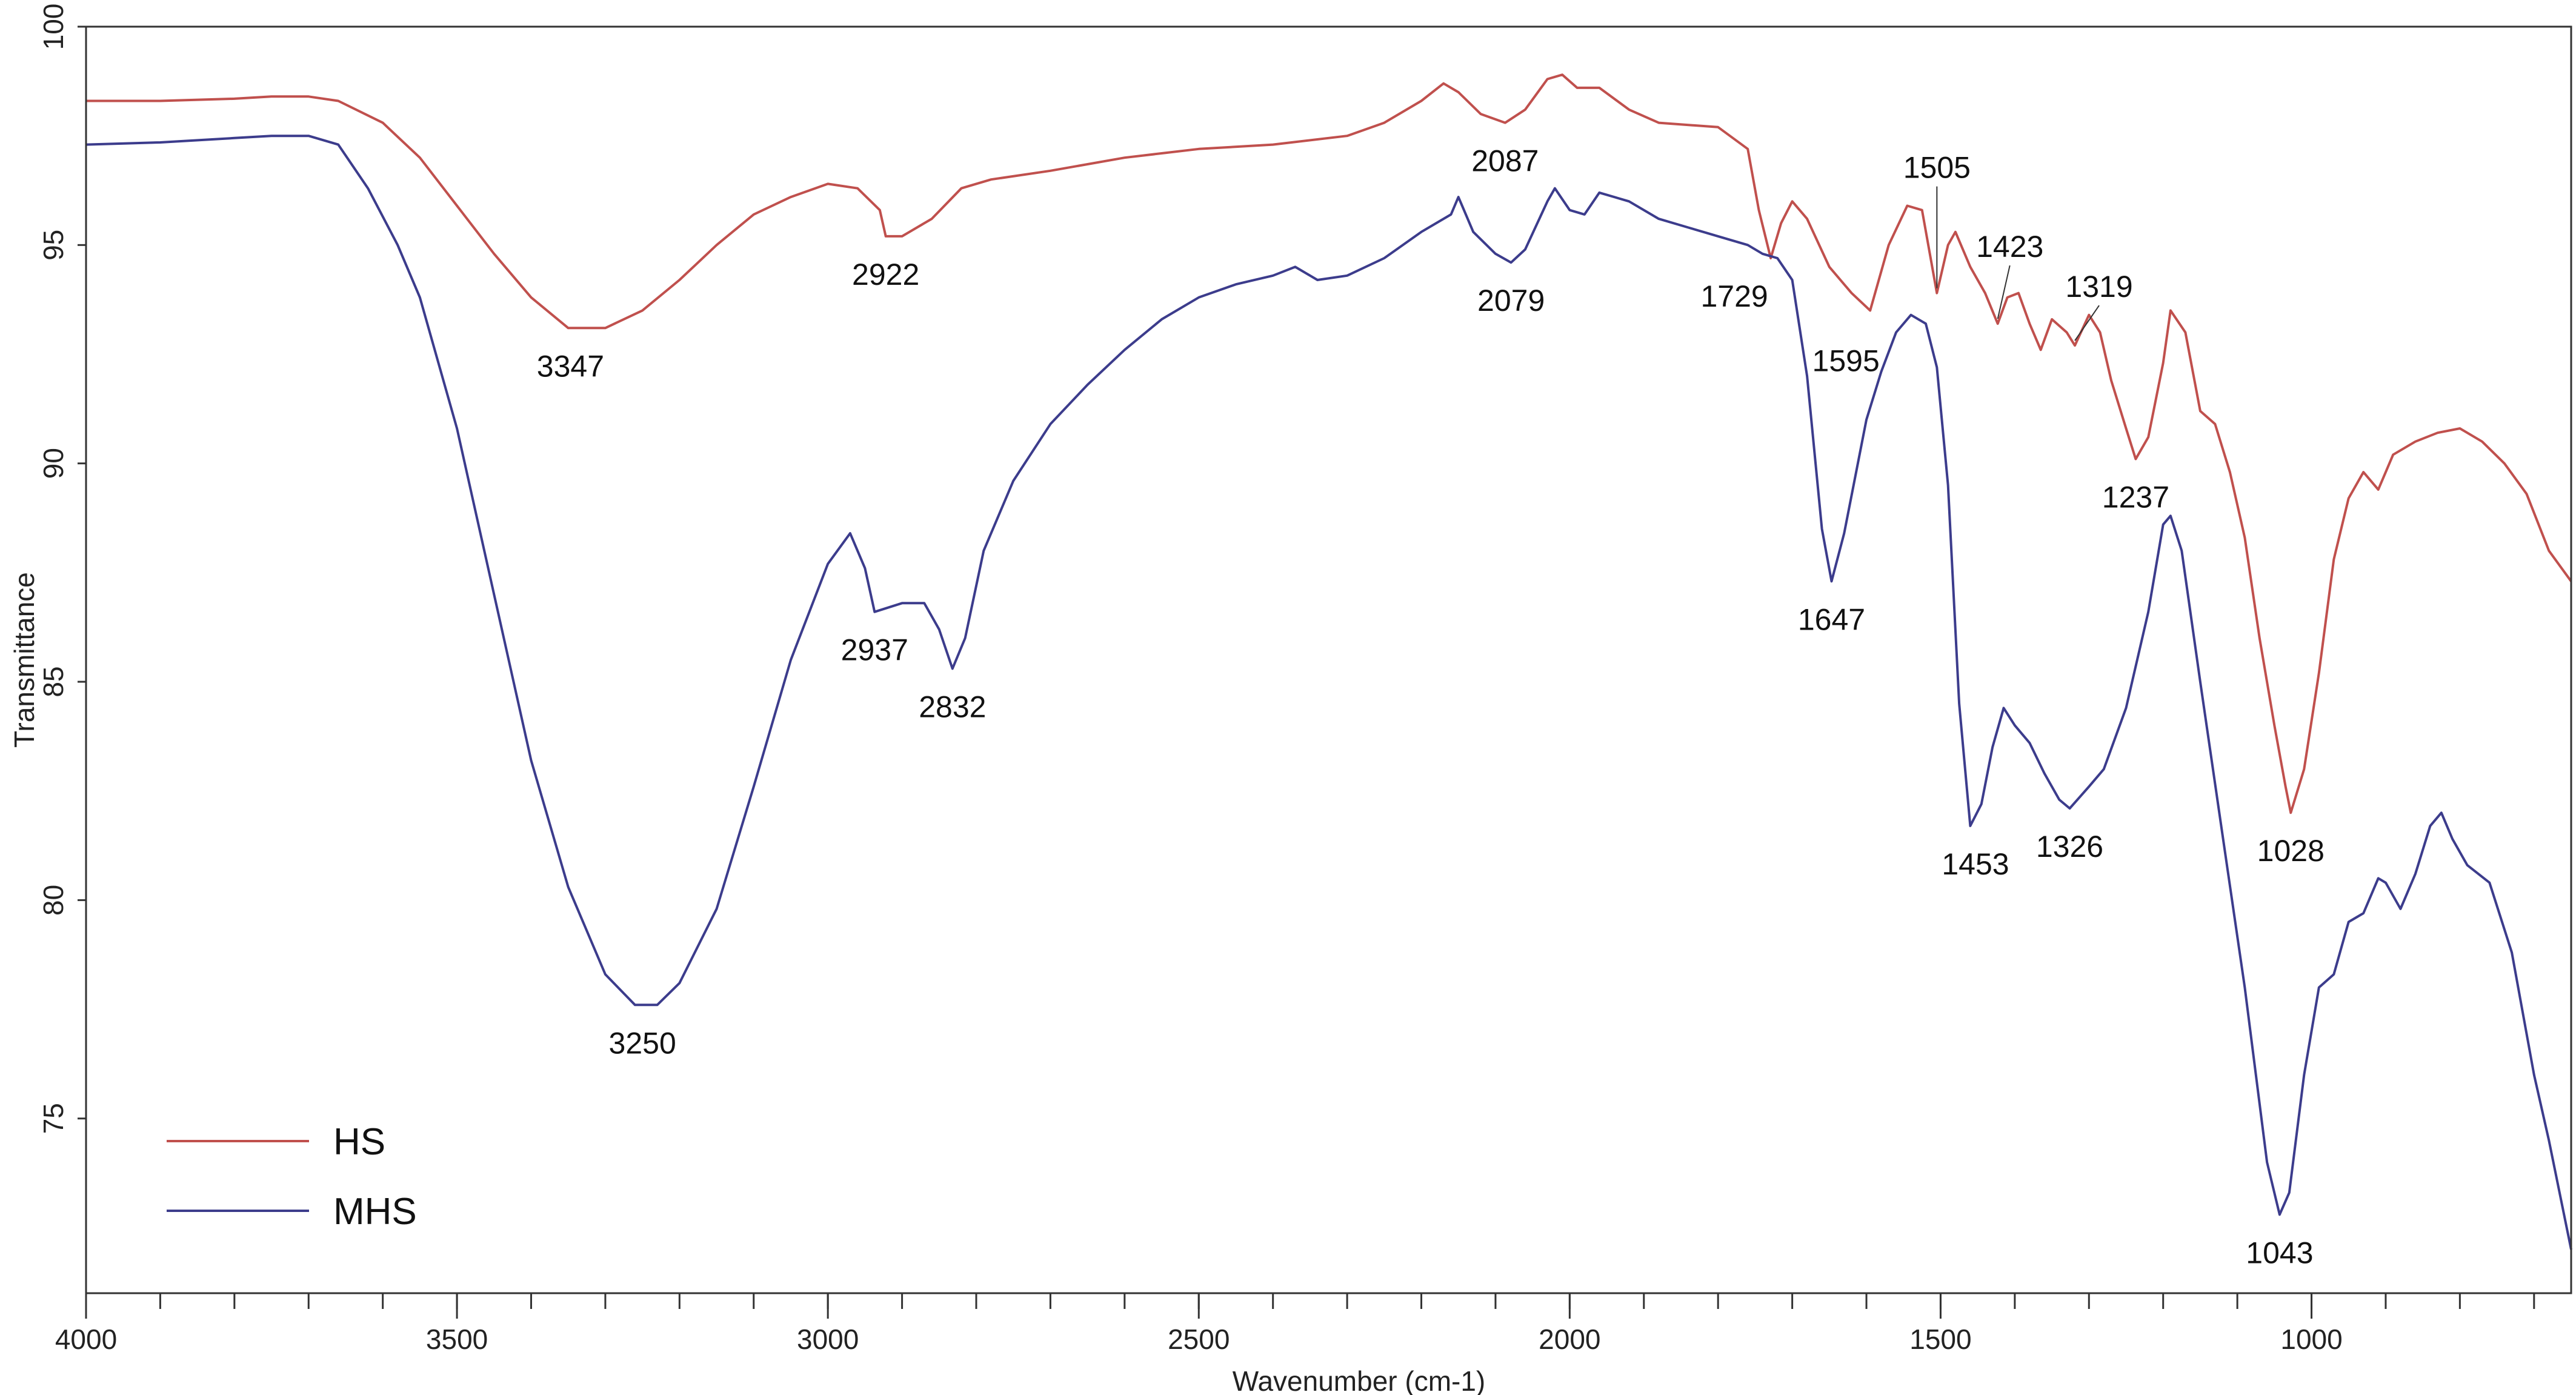 Image resolution: width=2576 pixels, height=1395 pixels. I want to click on legend-label-hs: HS, so click(359, 1142).